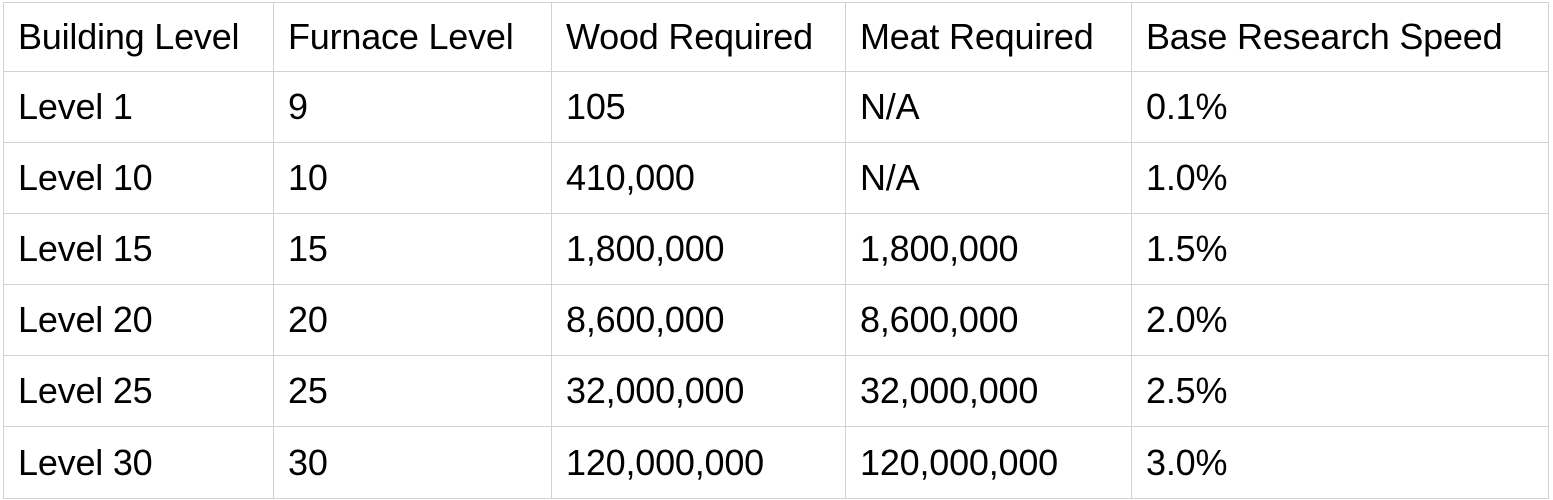  What do you see at coordinates (412, 391) in the screenshot?
I see `cell-furnace-level: 25` at bounding box center [412, 391].